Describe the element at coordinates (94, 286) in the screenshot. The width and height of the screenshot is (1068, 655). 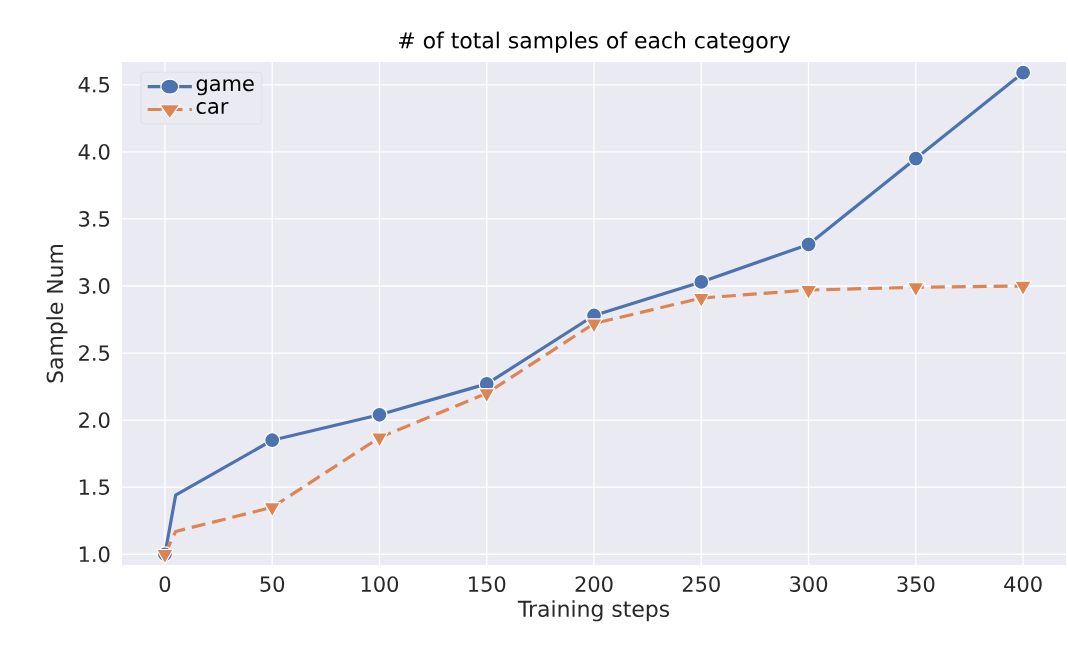
I see `y-tick-label: 3.0` at that location.